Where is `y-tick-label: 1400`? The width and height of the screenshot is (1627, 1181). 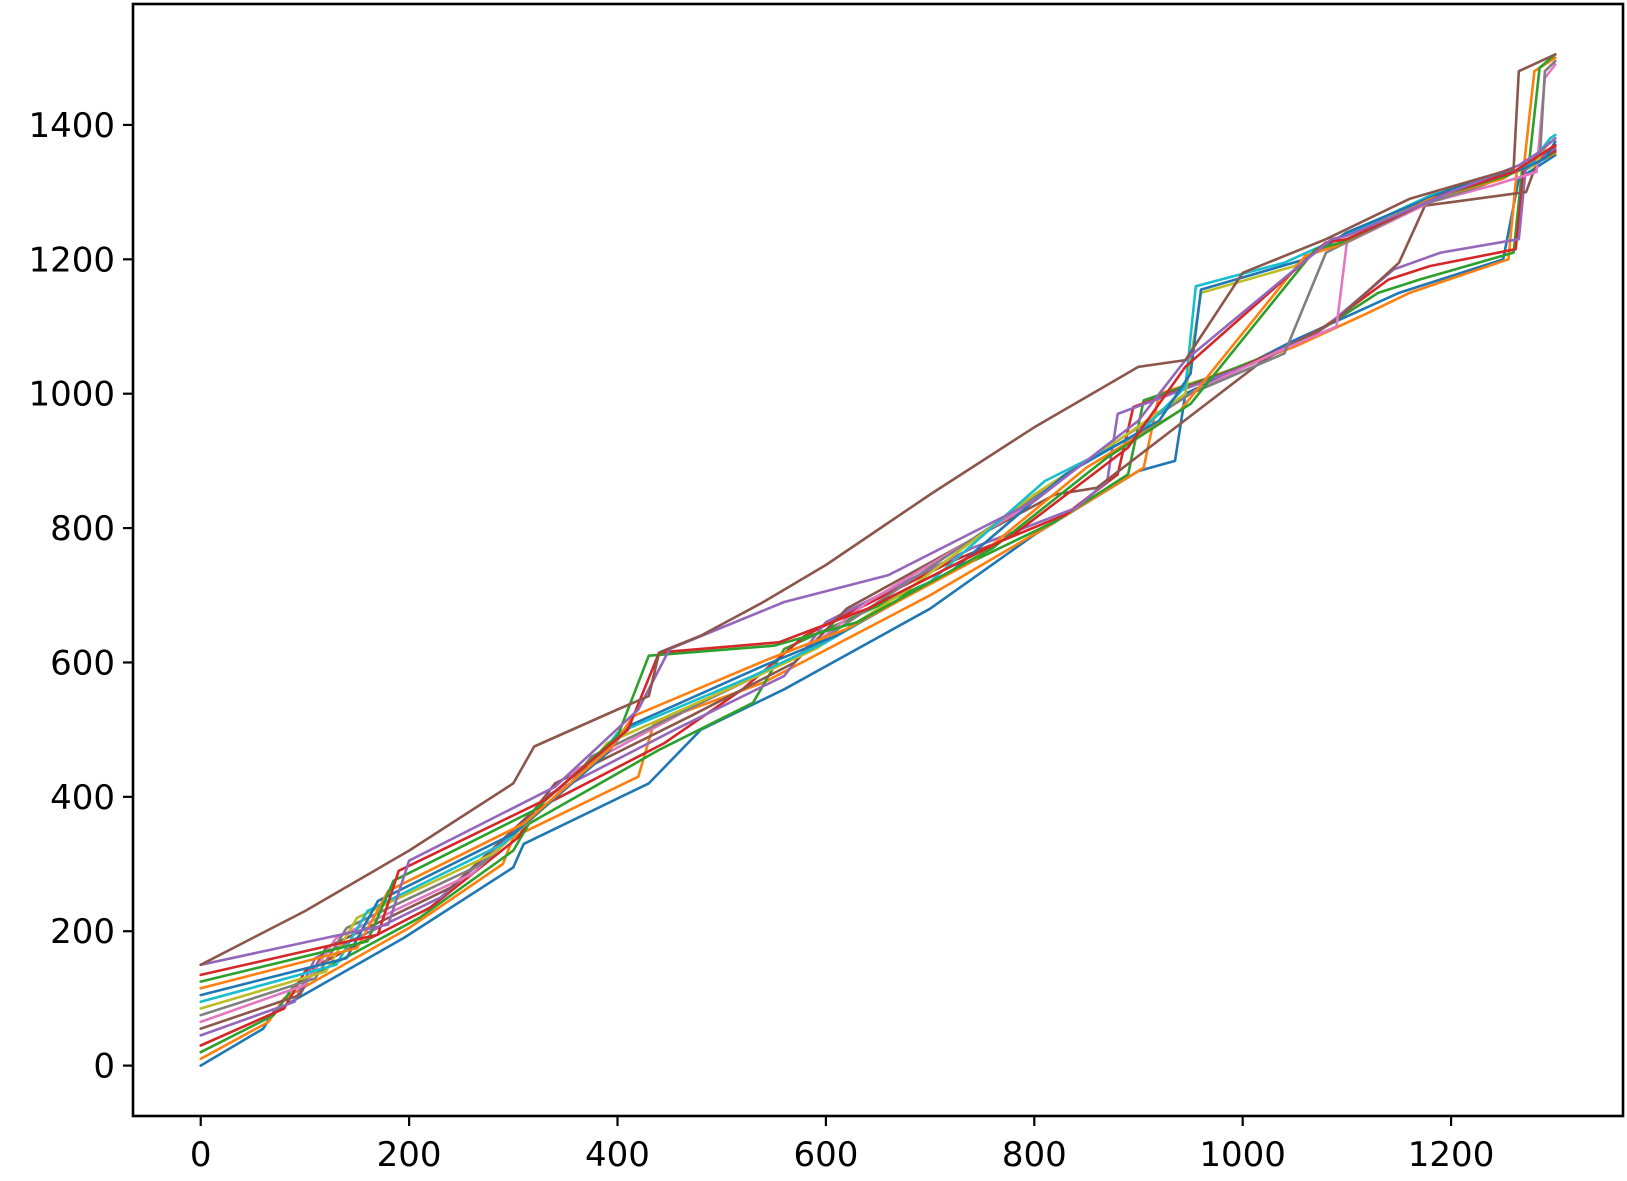 y-tick-label: 1400 is located at coordinates (71, 126).